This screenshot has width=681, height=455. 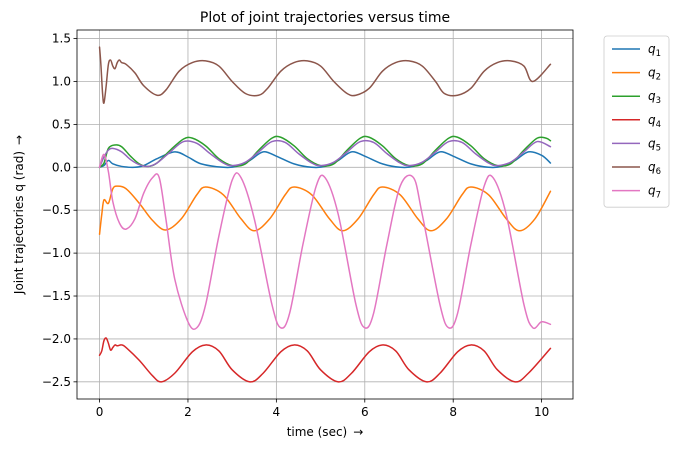 I want to click on x-tick-label: 6, so click(x=365, y=412).